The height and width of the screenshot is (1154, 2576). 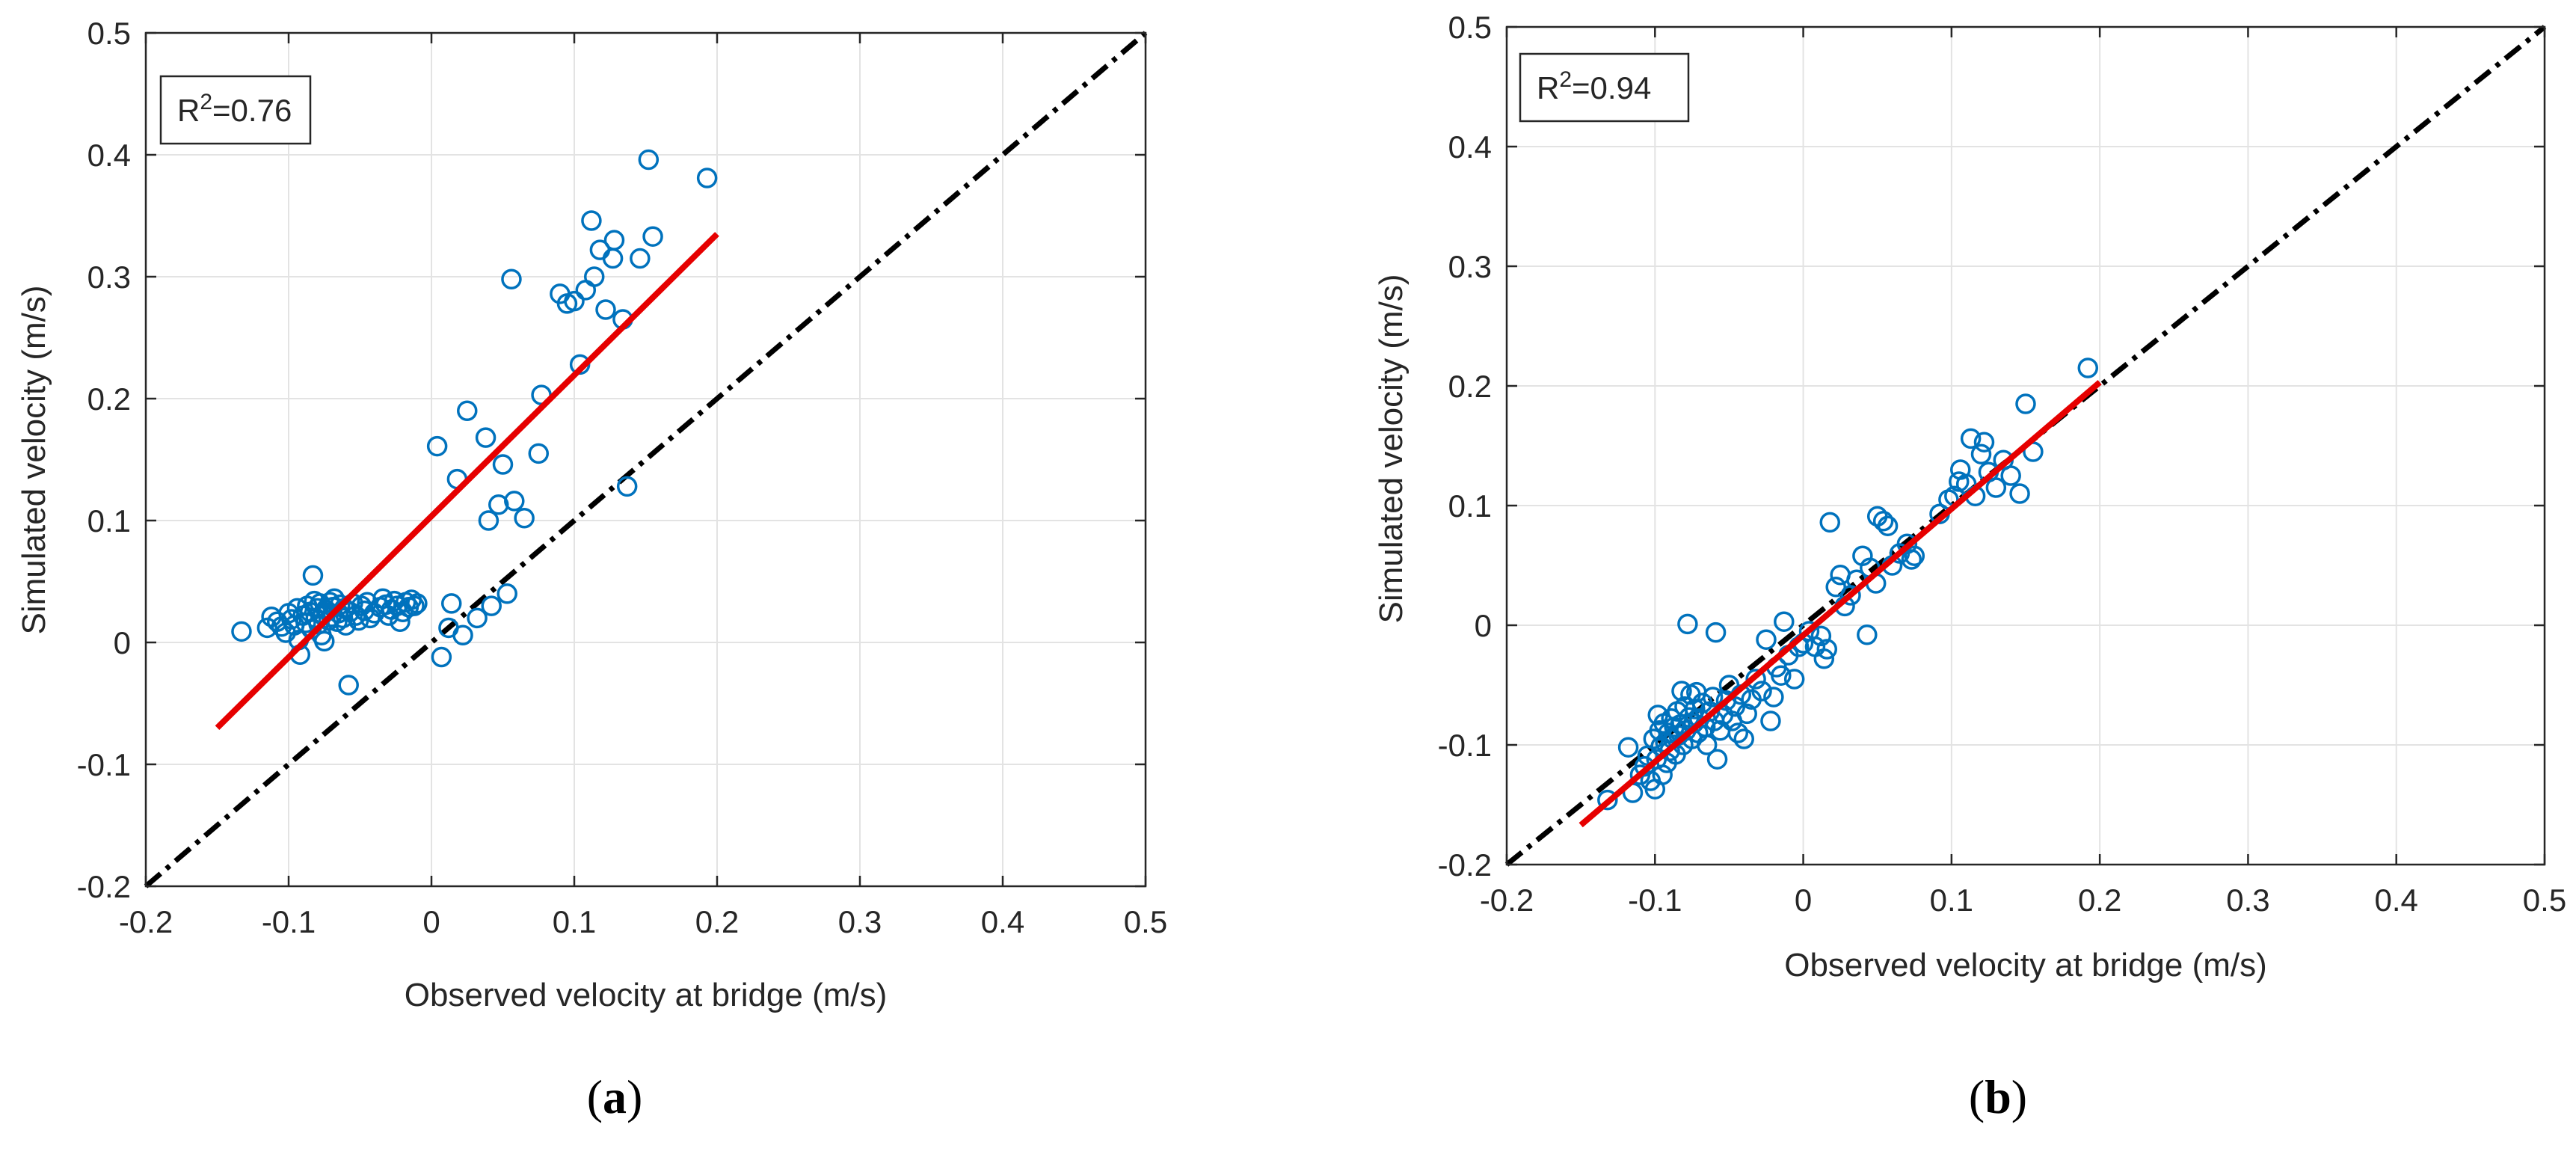 I want to click on r-squared-label: R2=0.76, so click(x=234, y=109).